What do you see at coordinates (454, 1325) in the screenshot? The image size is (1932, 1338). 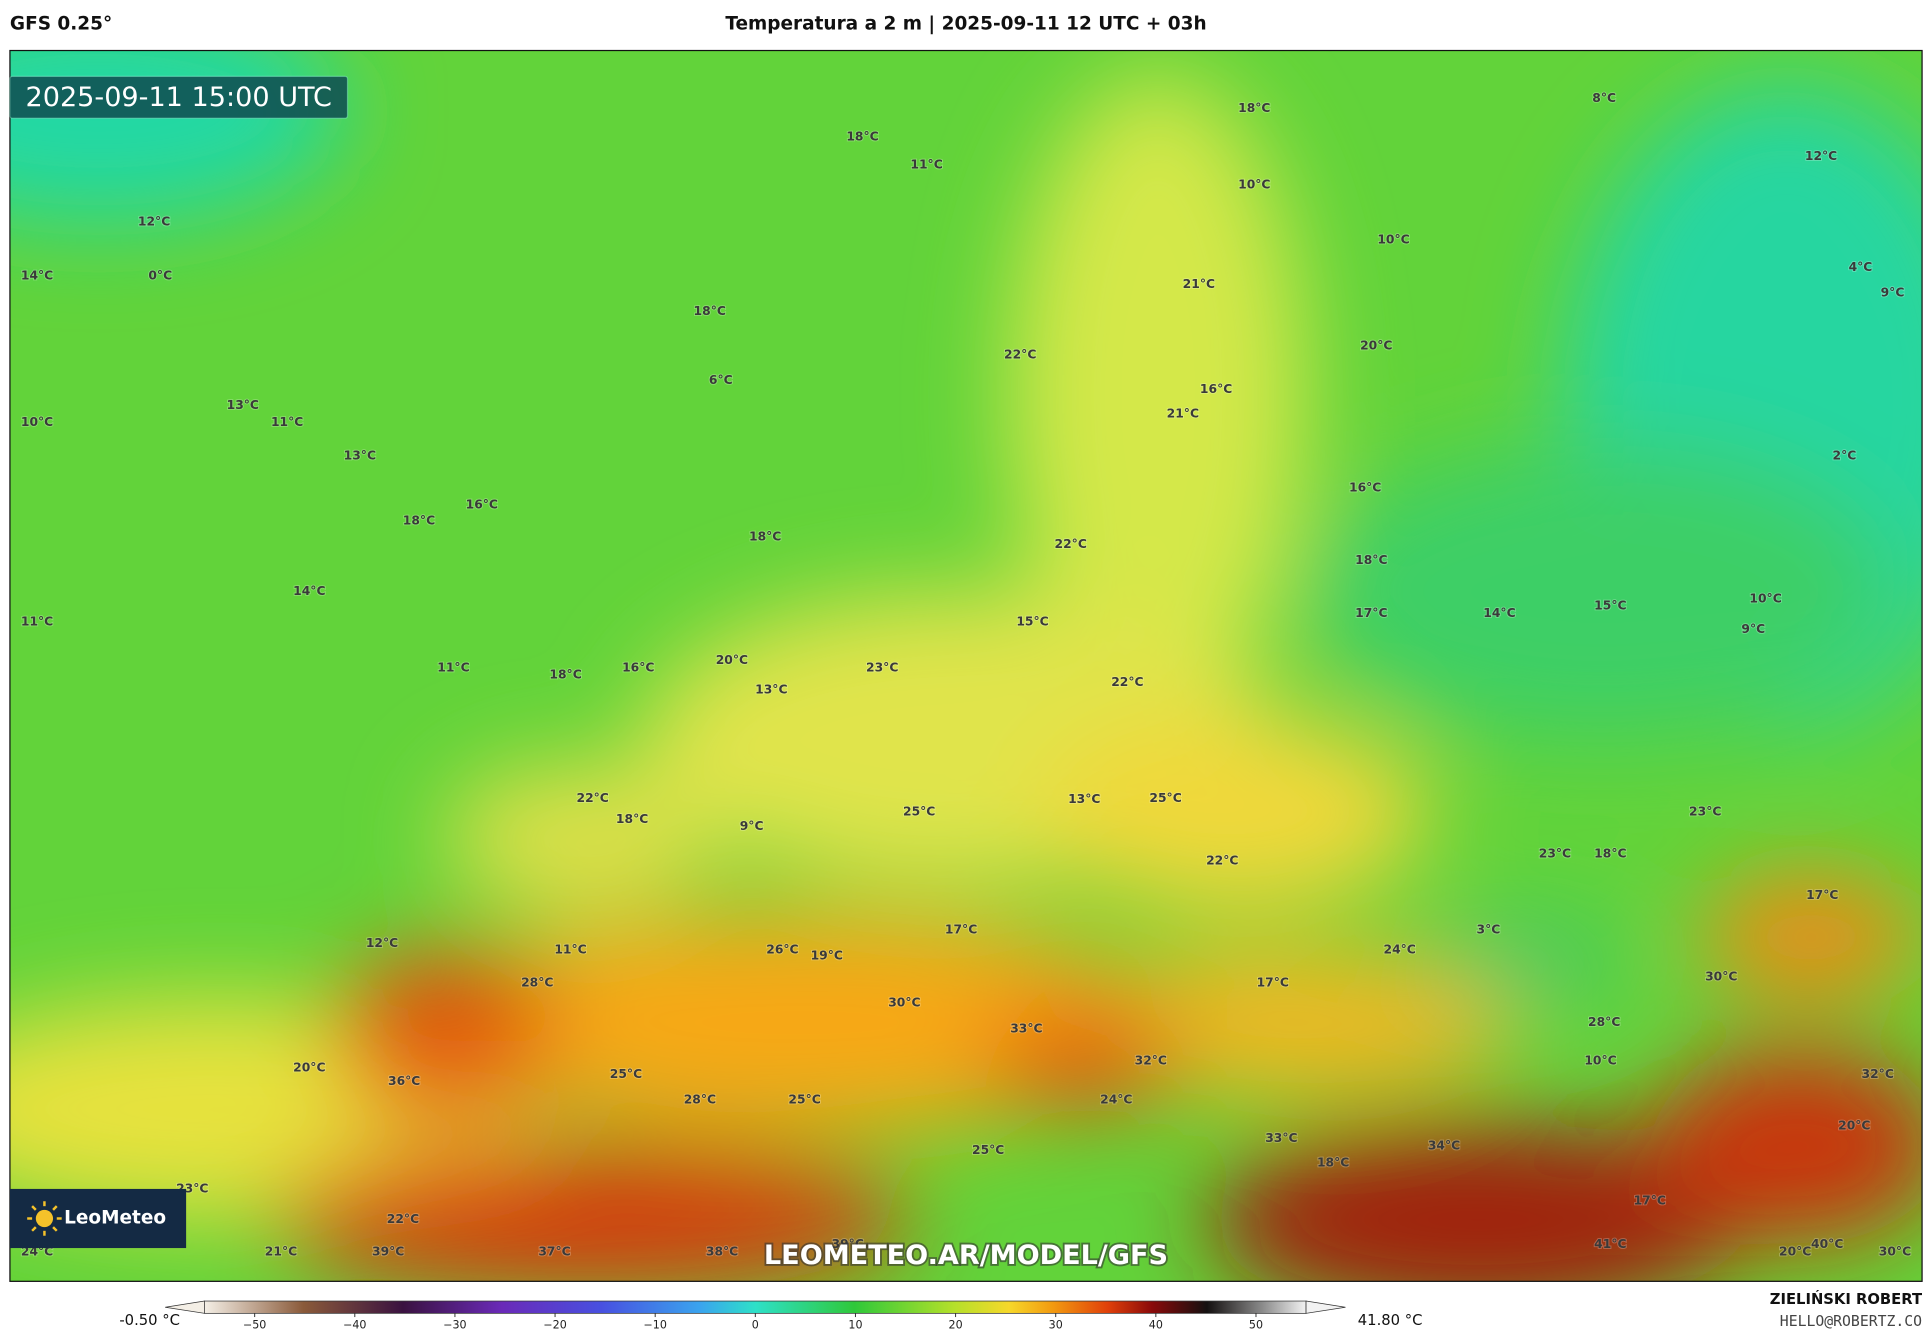 I see `colorbar-tick-label: −30` at bounding box center [454, 1325].